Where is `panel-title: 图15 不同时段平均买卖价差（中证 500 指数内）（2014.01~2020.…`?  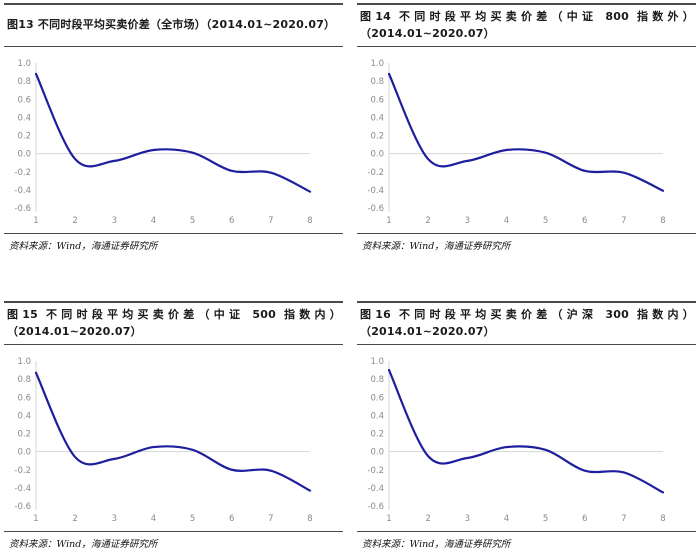
panel-title: 图15 不同时段平均买卖价差（中证 500 指数内）（2014.01~2020.… is located at coordinates (173, 324).